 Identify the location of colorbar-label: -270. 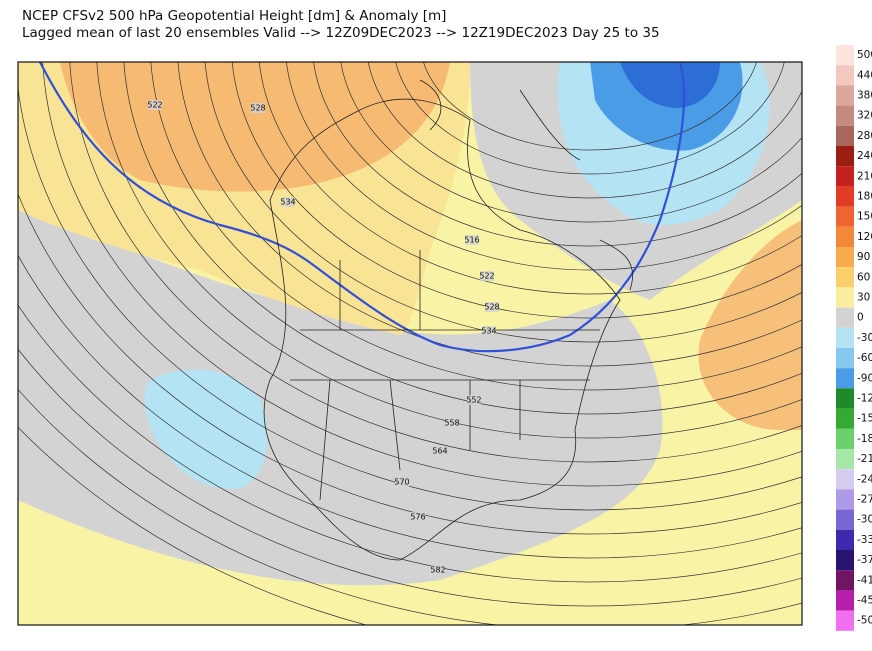
(864, 500).